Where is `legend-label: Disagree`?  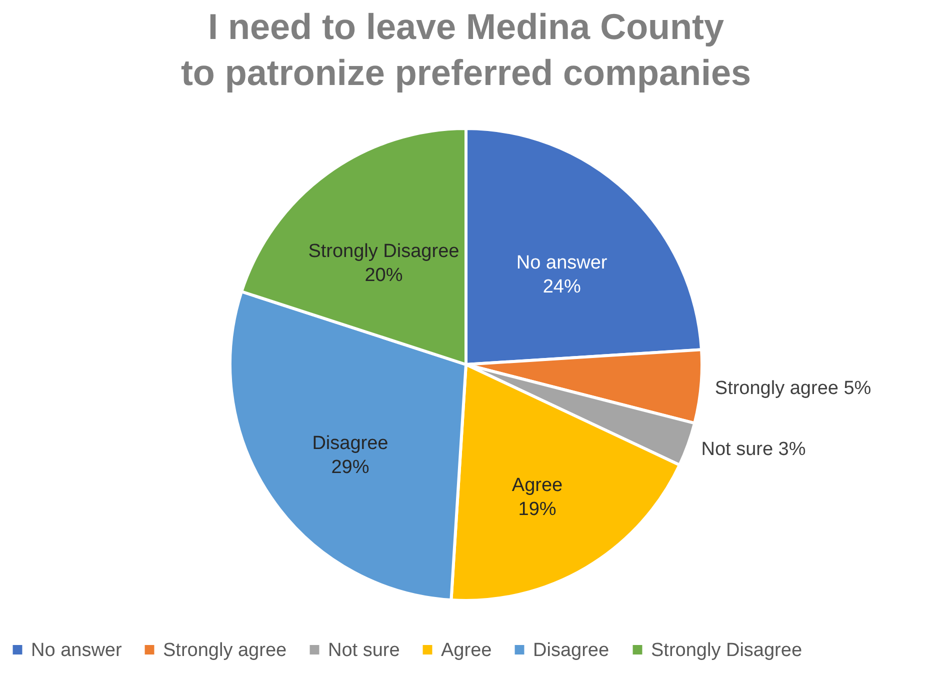
legend-label: Disagree is located at coordinates (571, 650).